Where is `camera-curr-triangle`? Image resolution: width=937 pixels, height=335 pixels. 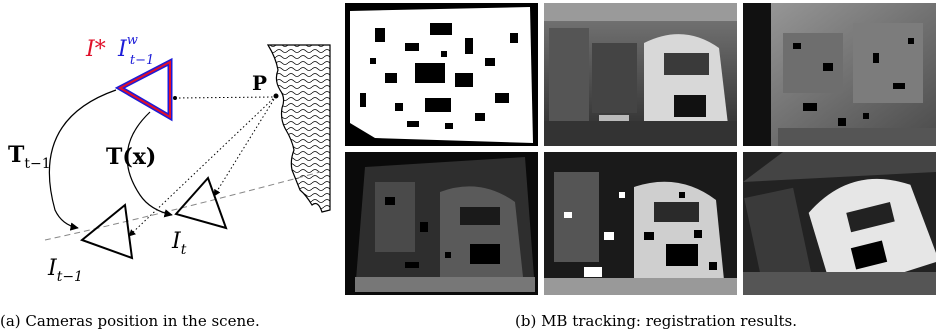 camera-curr-triangle is located at coordinates (201, 203).